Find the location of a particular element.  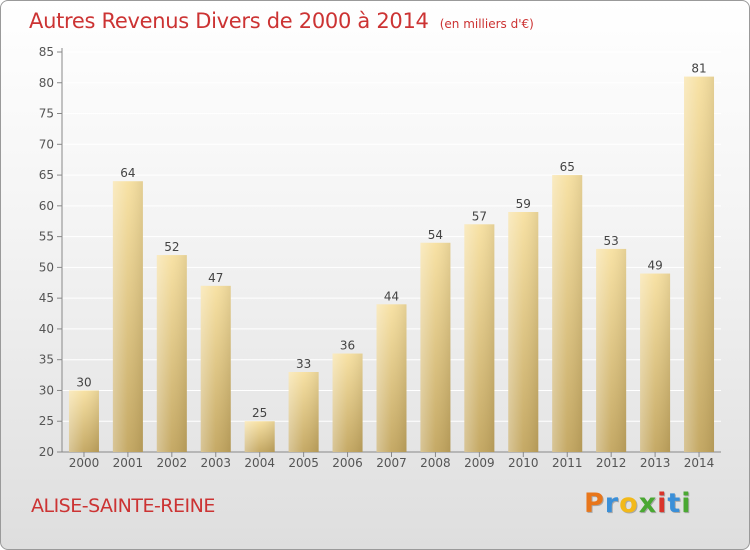

x-tick-label: 2010 is located at coordinates (523, 463).